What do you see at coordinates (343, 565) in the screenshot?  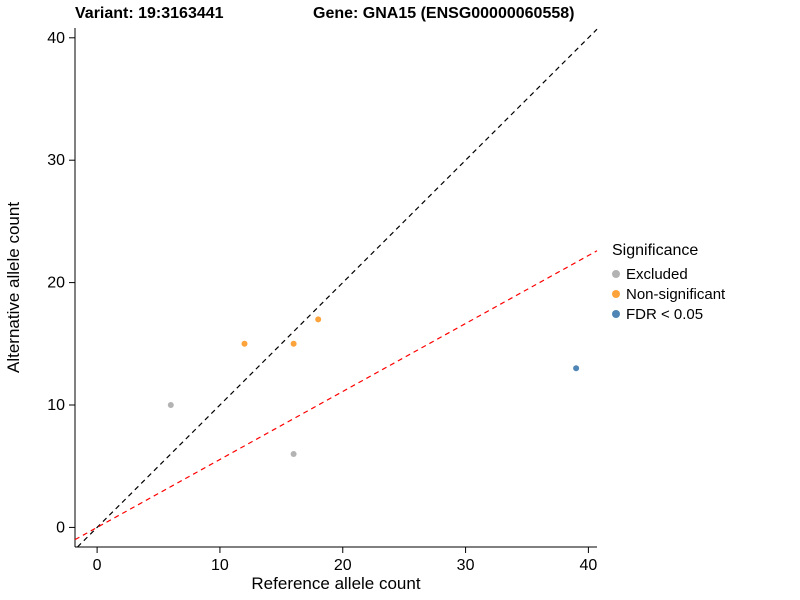 I see `x-tick-label: 20` at bounding box center [343, 565].